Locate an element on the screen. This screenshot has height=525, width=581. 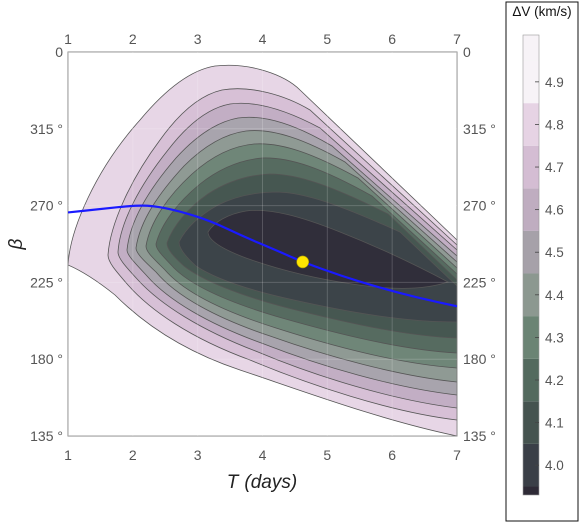
x-tick-label-bottom: 3 is located at coordinates (198, 455).